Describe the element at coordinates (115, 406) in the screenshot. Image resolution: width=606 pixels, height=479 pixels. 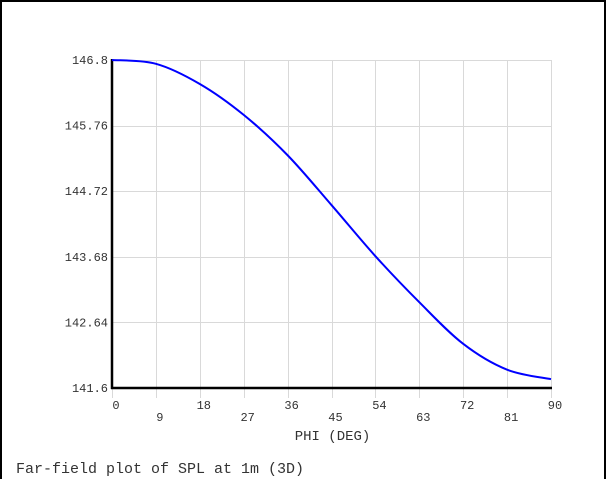
I see `x-tick-label: 0` at that location.